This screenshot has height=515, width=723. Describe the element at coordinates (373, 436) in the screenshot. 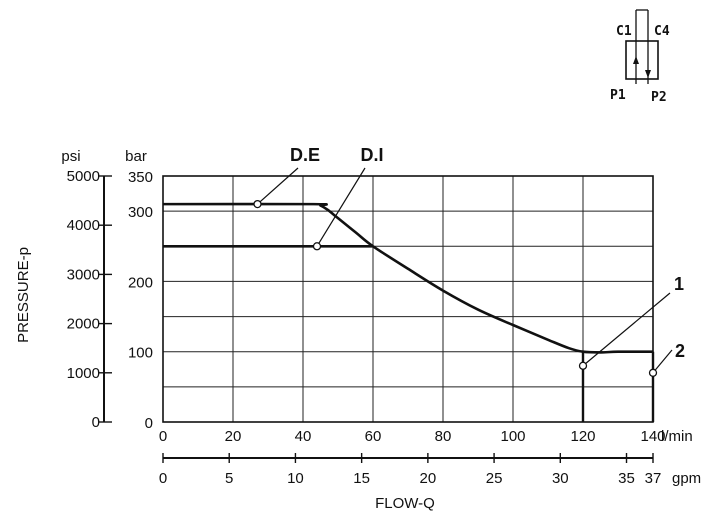

I see `x-tick-label: 60` at that location.